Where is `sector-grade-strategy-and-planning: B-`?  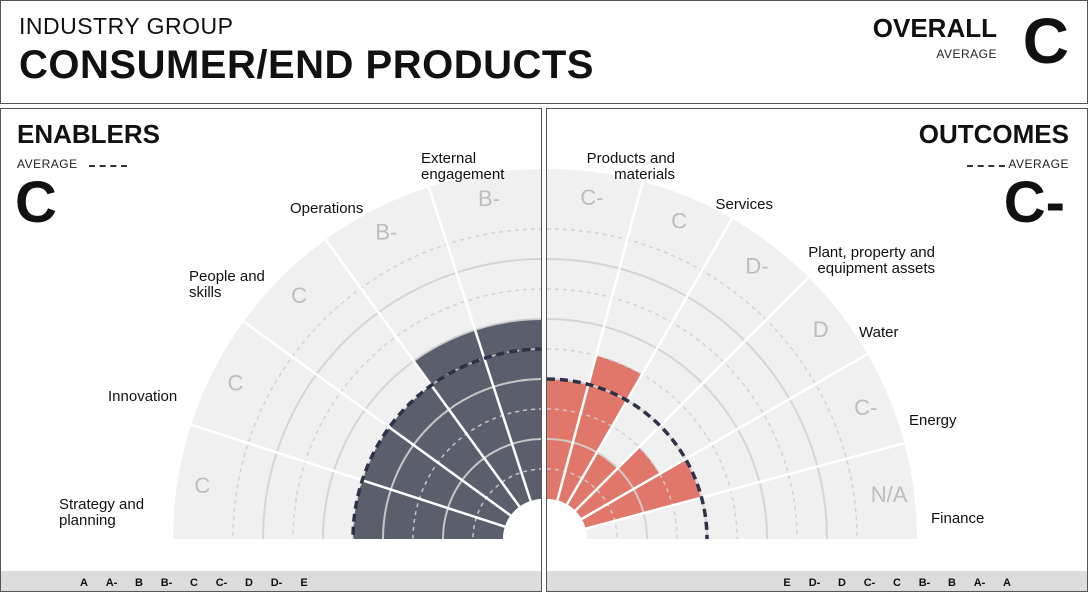
sector-grade-strategy-and-planning: B- is located at coordinates (489, 198).